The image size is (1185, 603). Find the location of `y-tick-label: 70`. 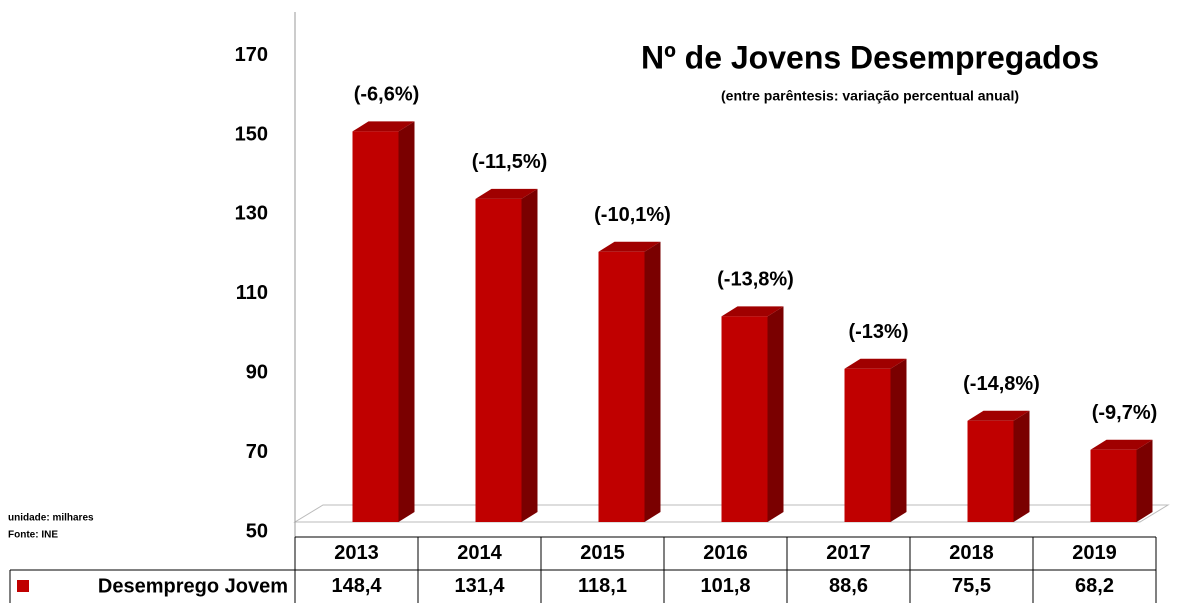

y-tick-label: 70 is located at coordinates (257, 452).